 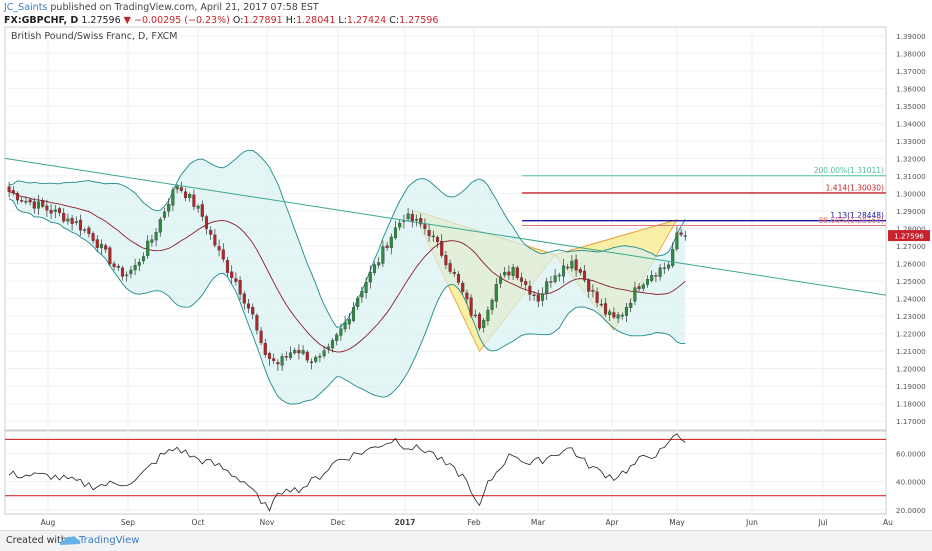 I want to click on price-tick-label: 1.29000, so click(x=911, y=211).